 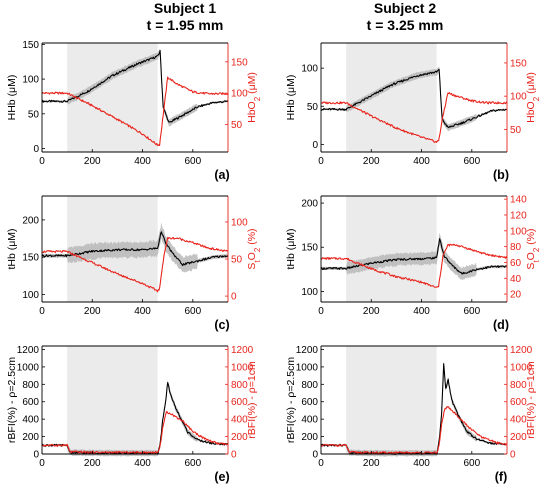 I want to click on panel-label: (d), so click(x=501, y=325).